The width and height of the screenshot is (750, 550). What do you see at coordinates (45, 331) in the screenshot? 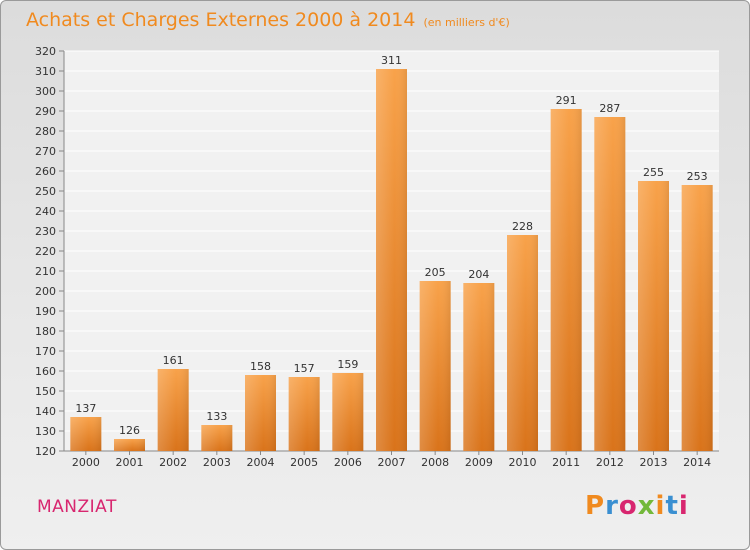
I see `y-tick-label: 180` at bounding box center [45, 331].